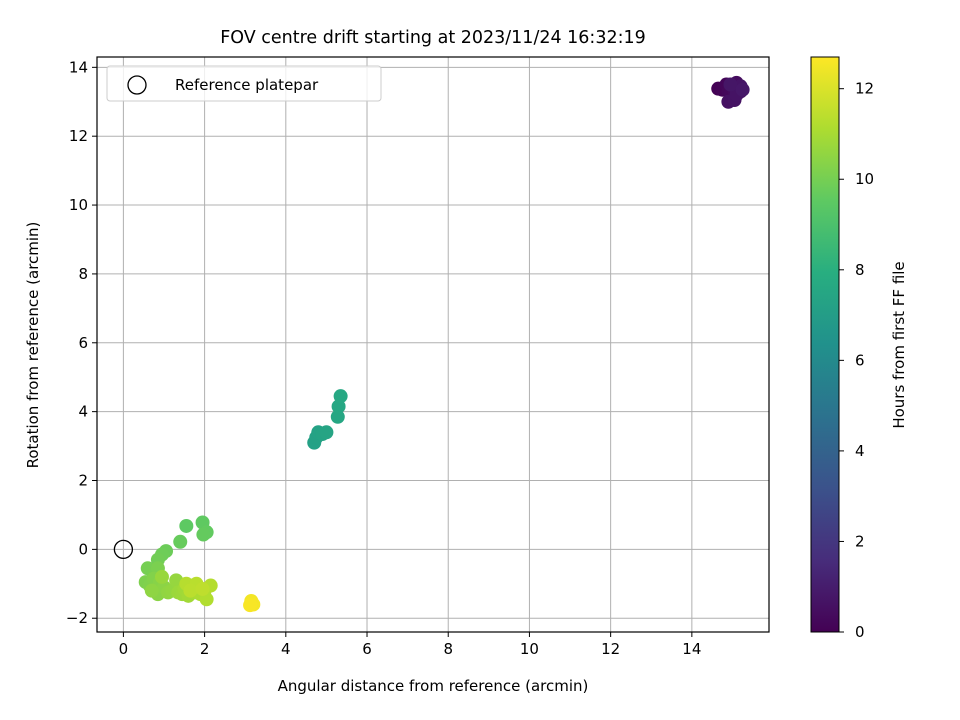 This screenshot has width=960, height=720. Describe the element at coordinates (448, 649) in the screenshot. I see `x-tick-label: 8` at that location.